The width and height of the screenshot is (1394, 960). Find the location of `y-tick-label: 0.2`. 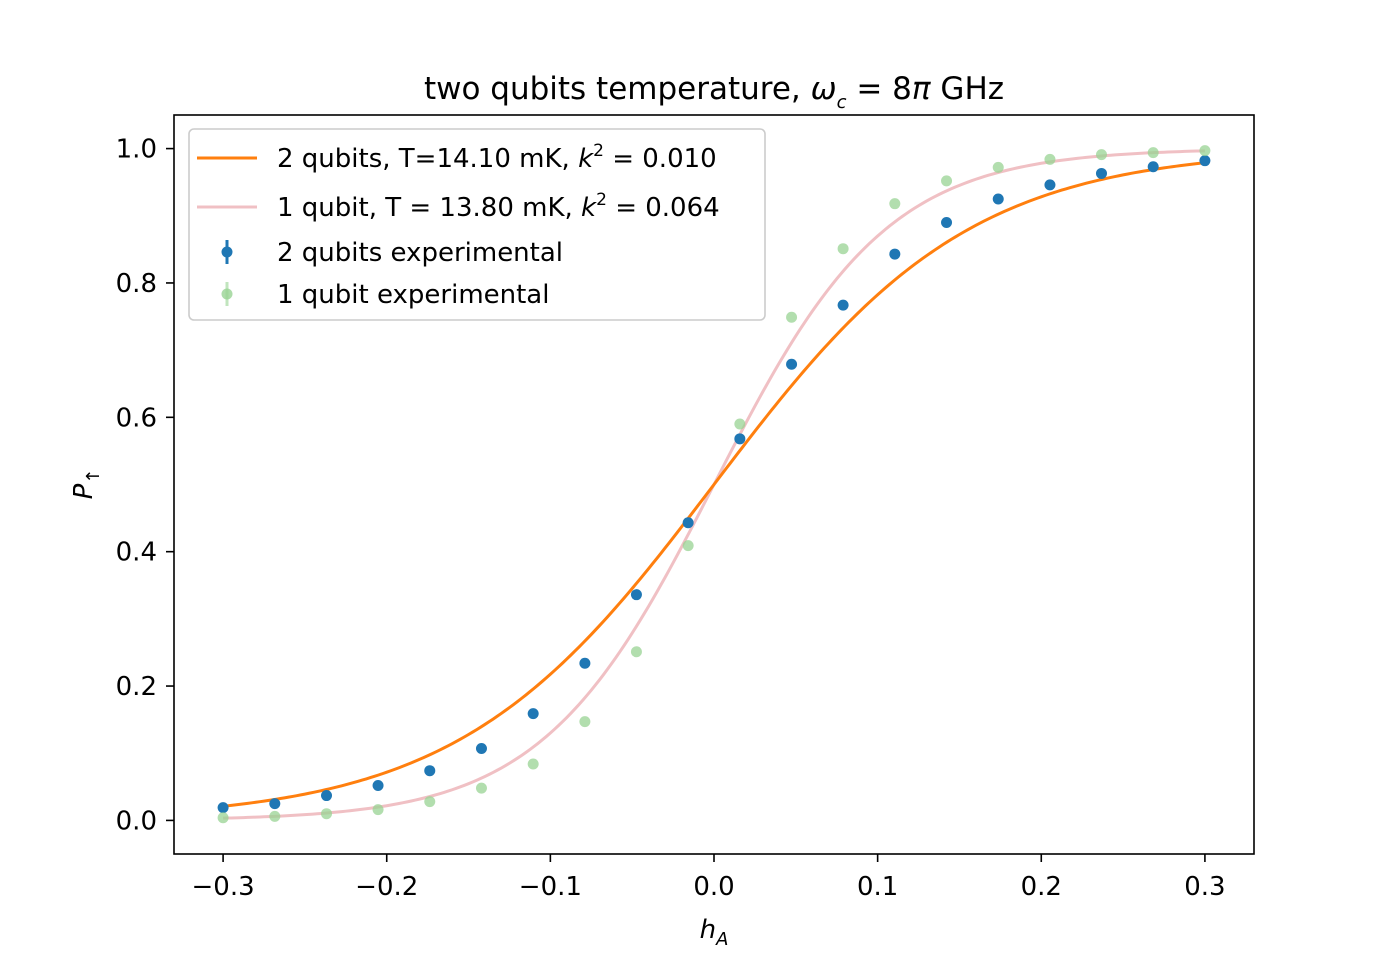

y-tick-label: 0.2 is located at coordinates (136, 687).